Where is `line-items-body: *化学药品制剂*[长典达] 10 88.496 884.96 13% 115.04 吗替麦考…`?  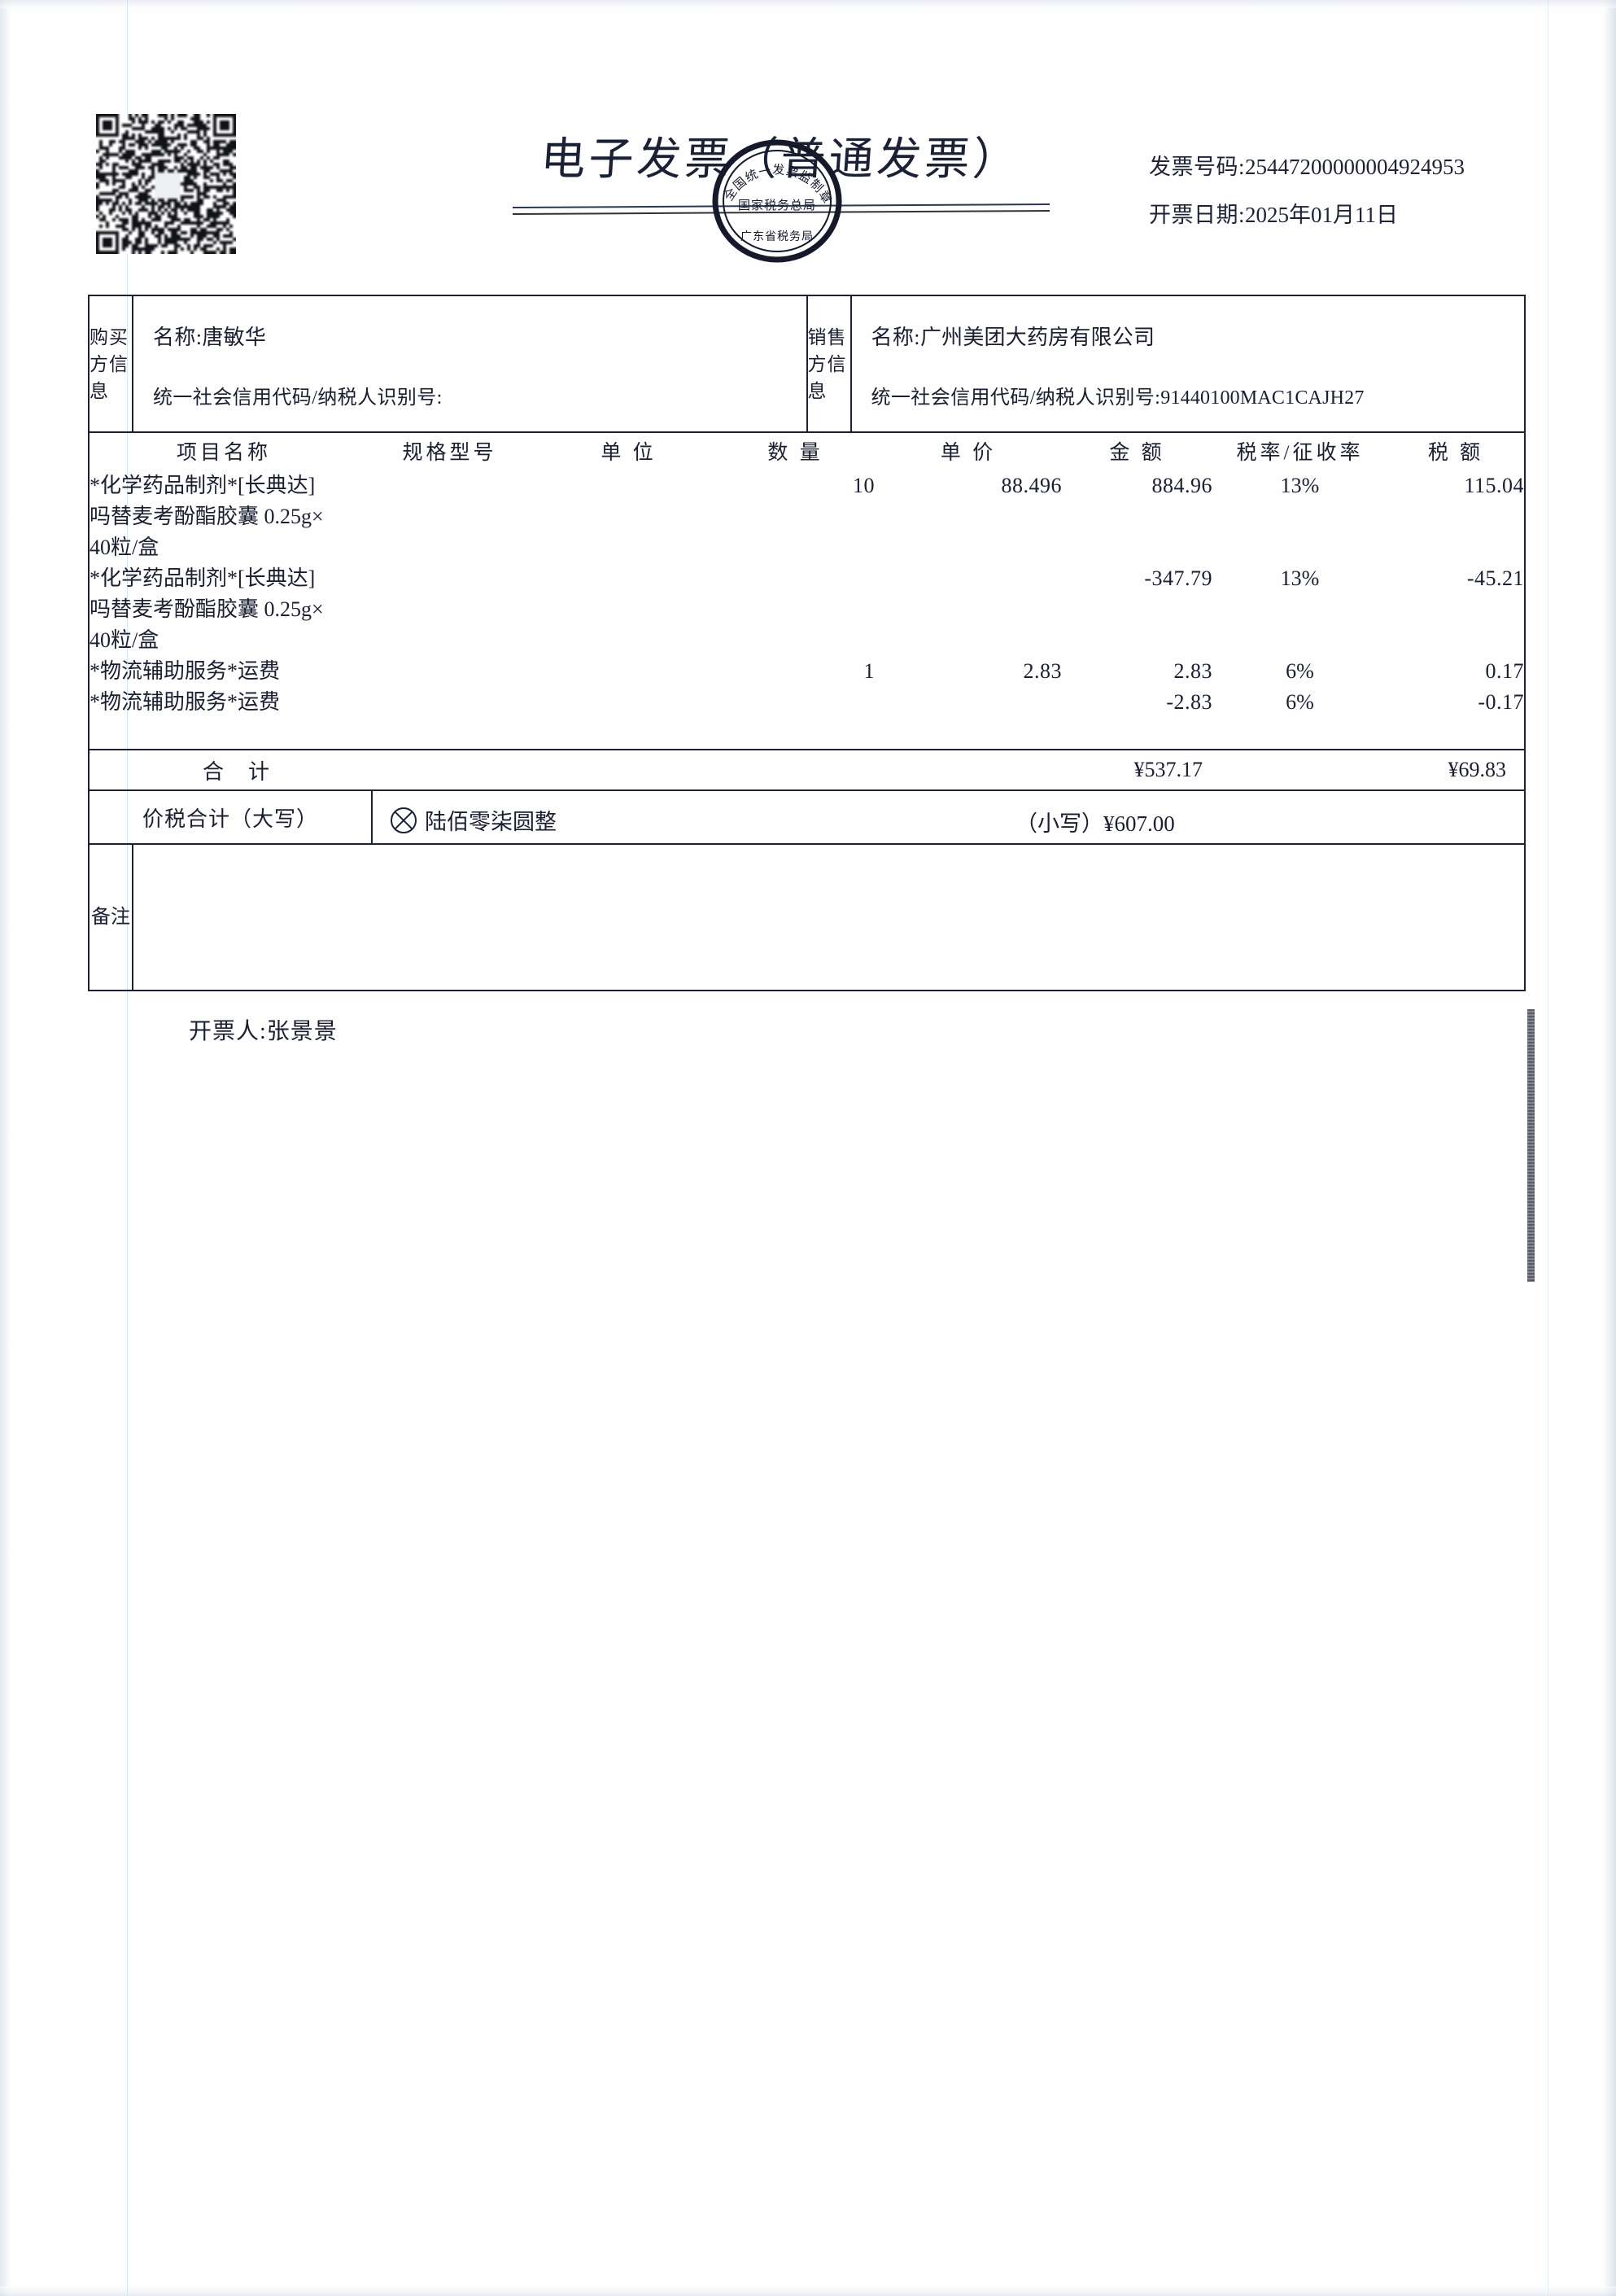 line-items-body: *化学药品制剂*[长典达] 10 88.496 884.96 13% 115.04 吗替麦考… is located at coordinates (807, 610).